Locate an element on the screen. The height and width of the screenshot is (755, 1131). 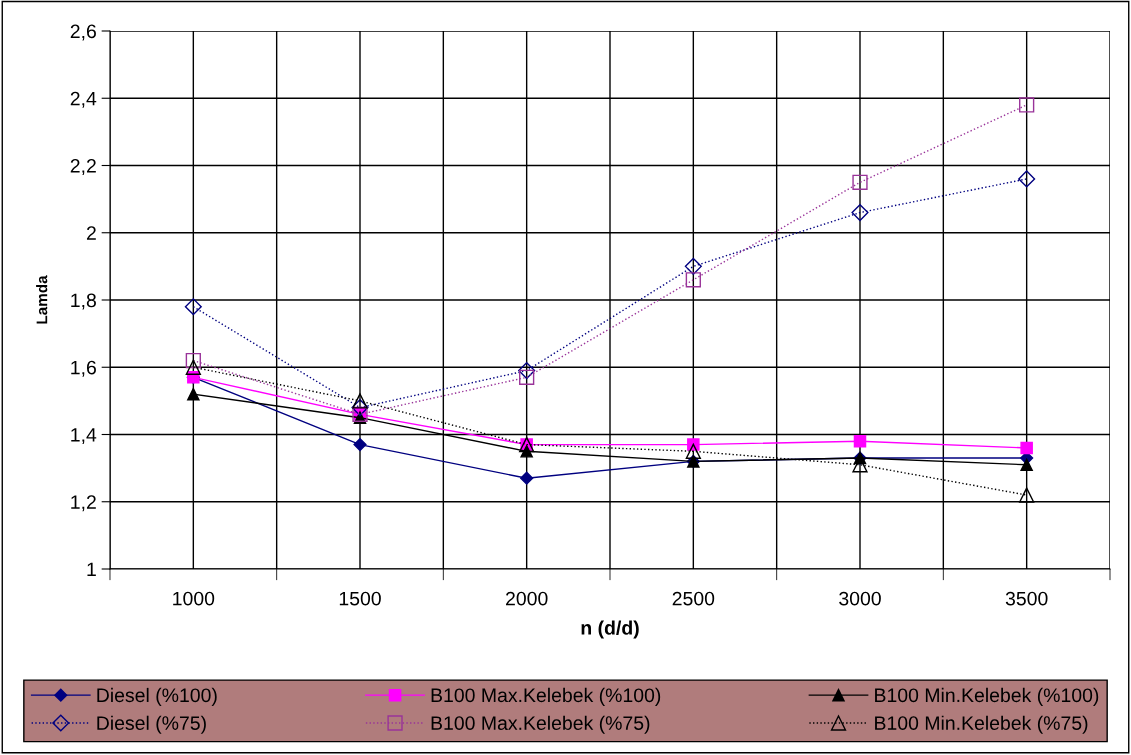
legend-label: B100 Max.Kelebek (%100) is located at coordinates (546, 696).